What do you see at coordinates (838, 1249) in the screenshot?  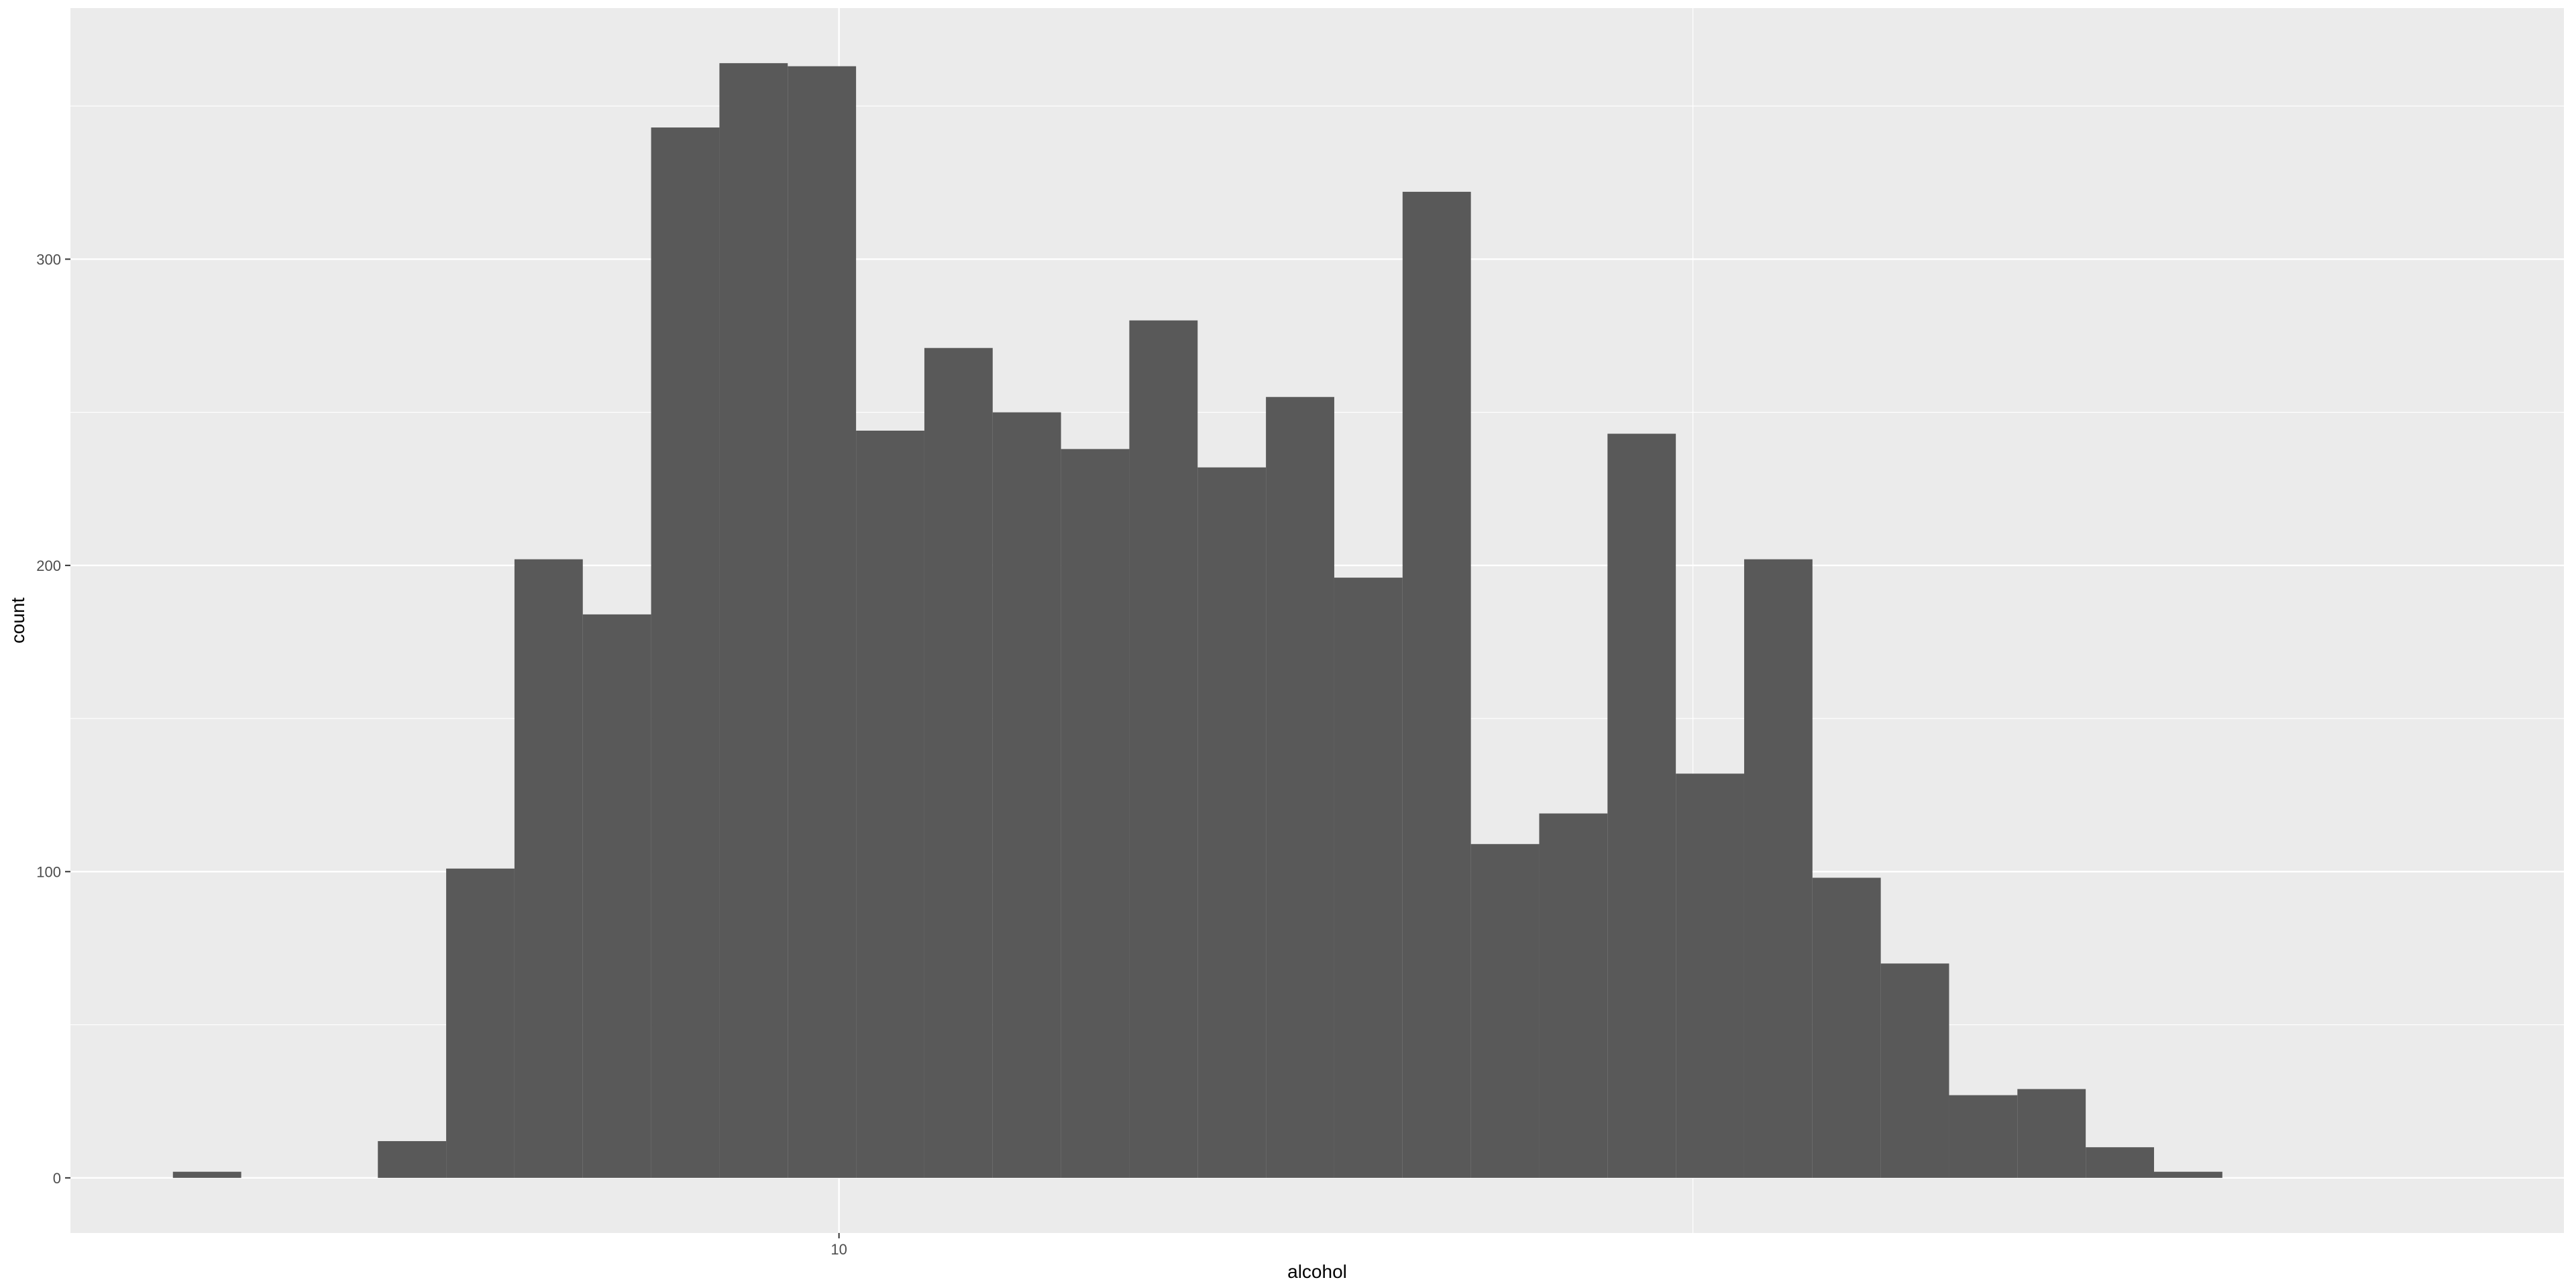 I see `x-tick-label: 10` at bounding box center [838, 1249].